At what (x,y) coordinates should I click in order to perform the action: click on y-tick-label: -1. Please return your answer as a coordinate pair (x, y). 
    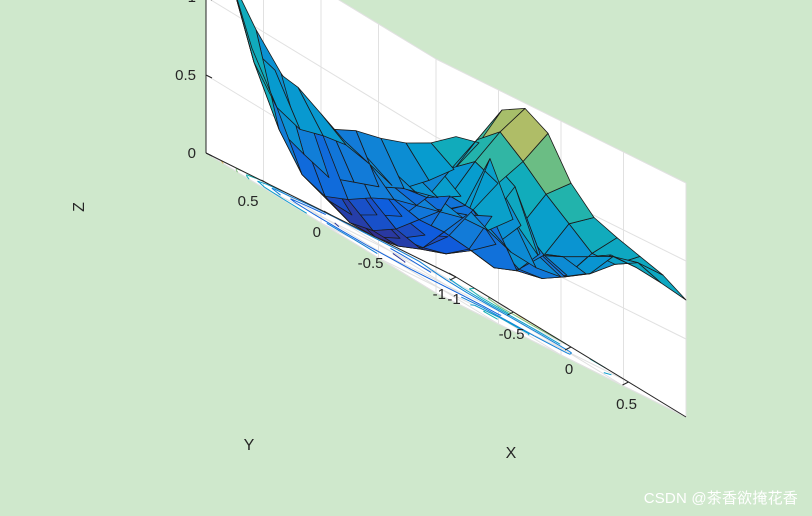
    Looking at the image, I should click on (439, 294).